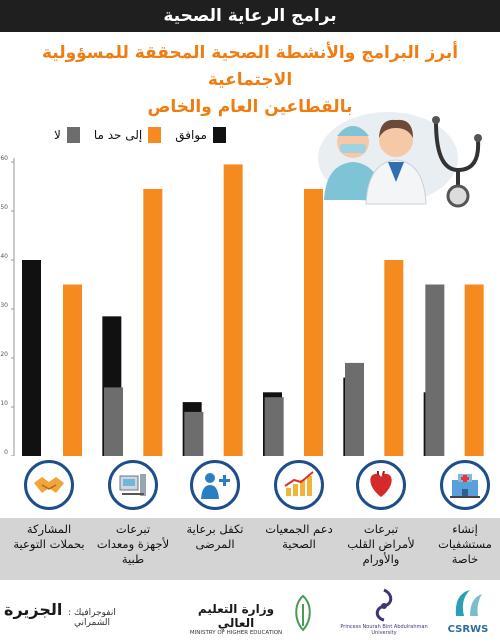  What do you see at coordinates (250, 487) in the screenshot?
I see `category-icon-row` at bounding box center [250, 487].